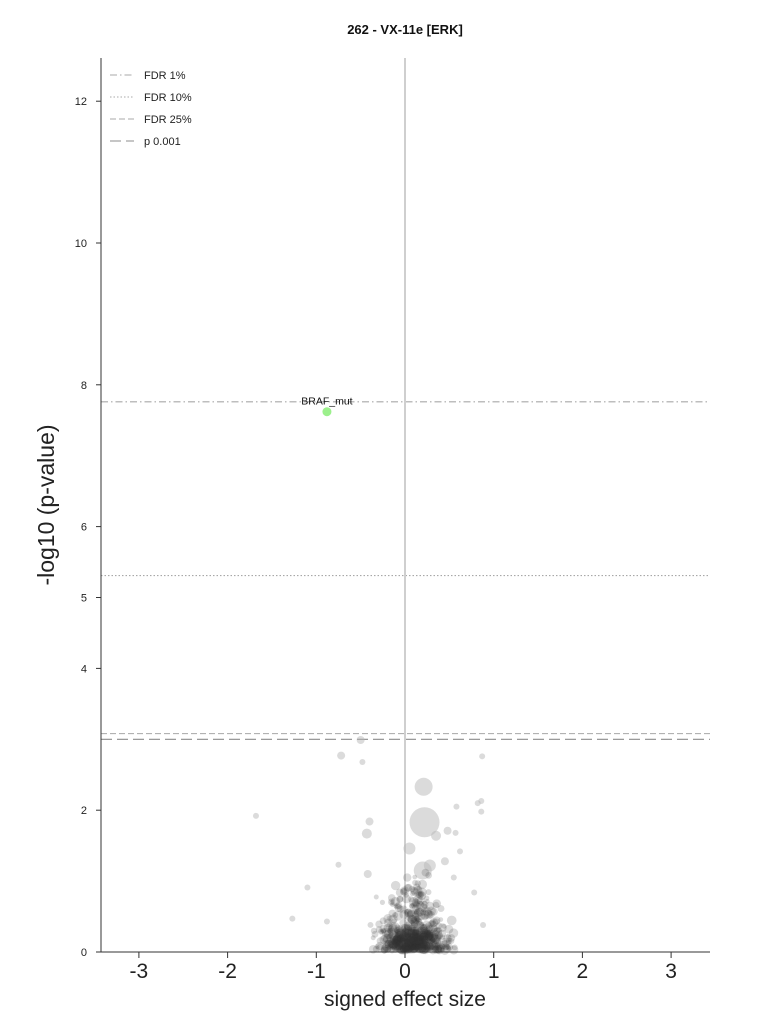  What do you see at coordinates (405, 999) in the screenshot?
I see `x-axis-title: signed effect size` at bounding box center [405, 999].